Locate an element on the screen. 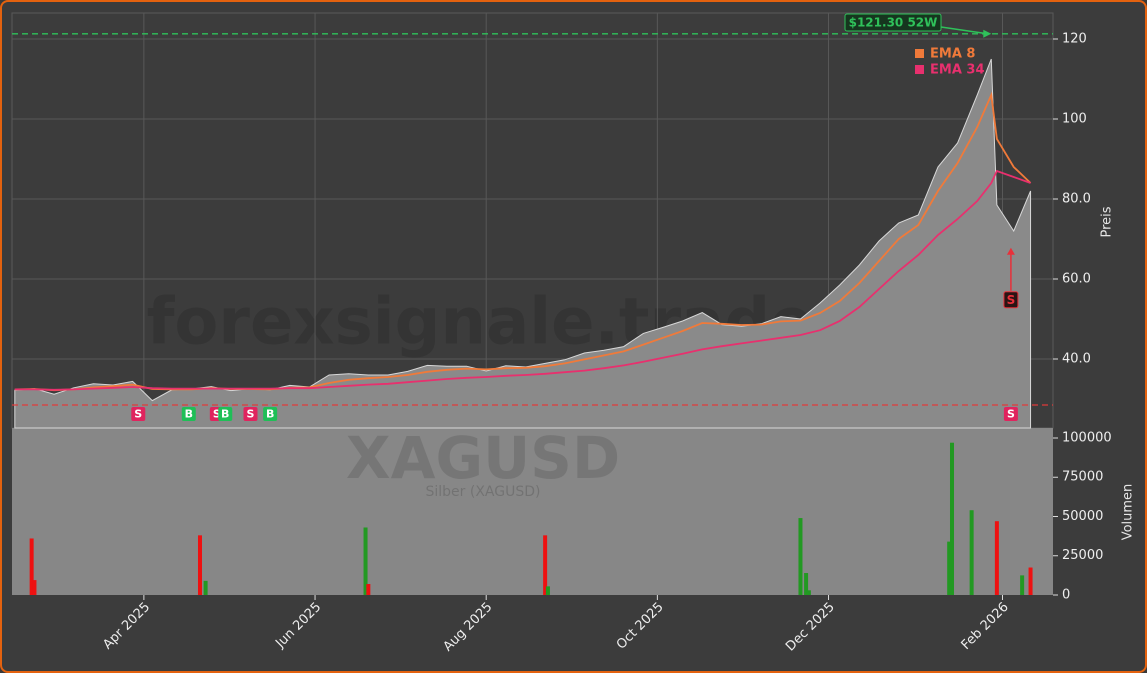 This screenshot has height=673, width=1147. volume-axis-label: Volumen is located at coordinates (1128, 512).